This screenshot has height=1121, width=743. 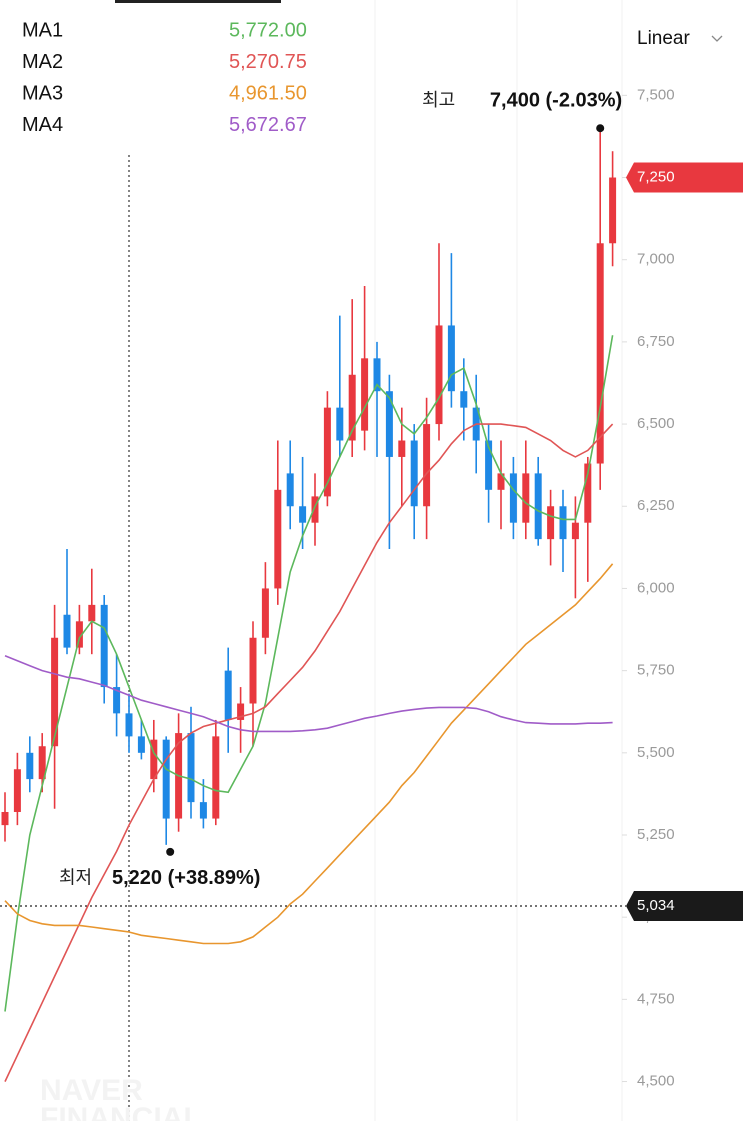 What do you see at coordinates (42, 30) in the screenshot?
I see `legend-name: MA1` at bounding box center [42, 30].